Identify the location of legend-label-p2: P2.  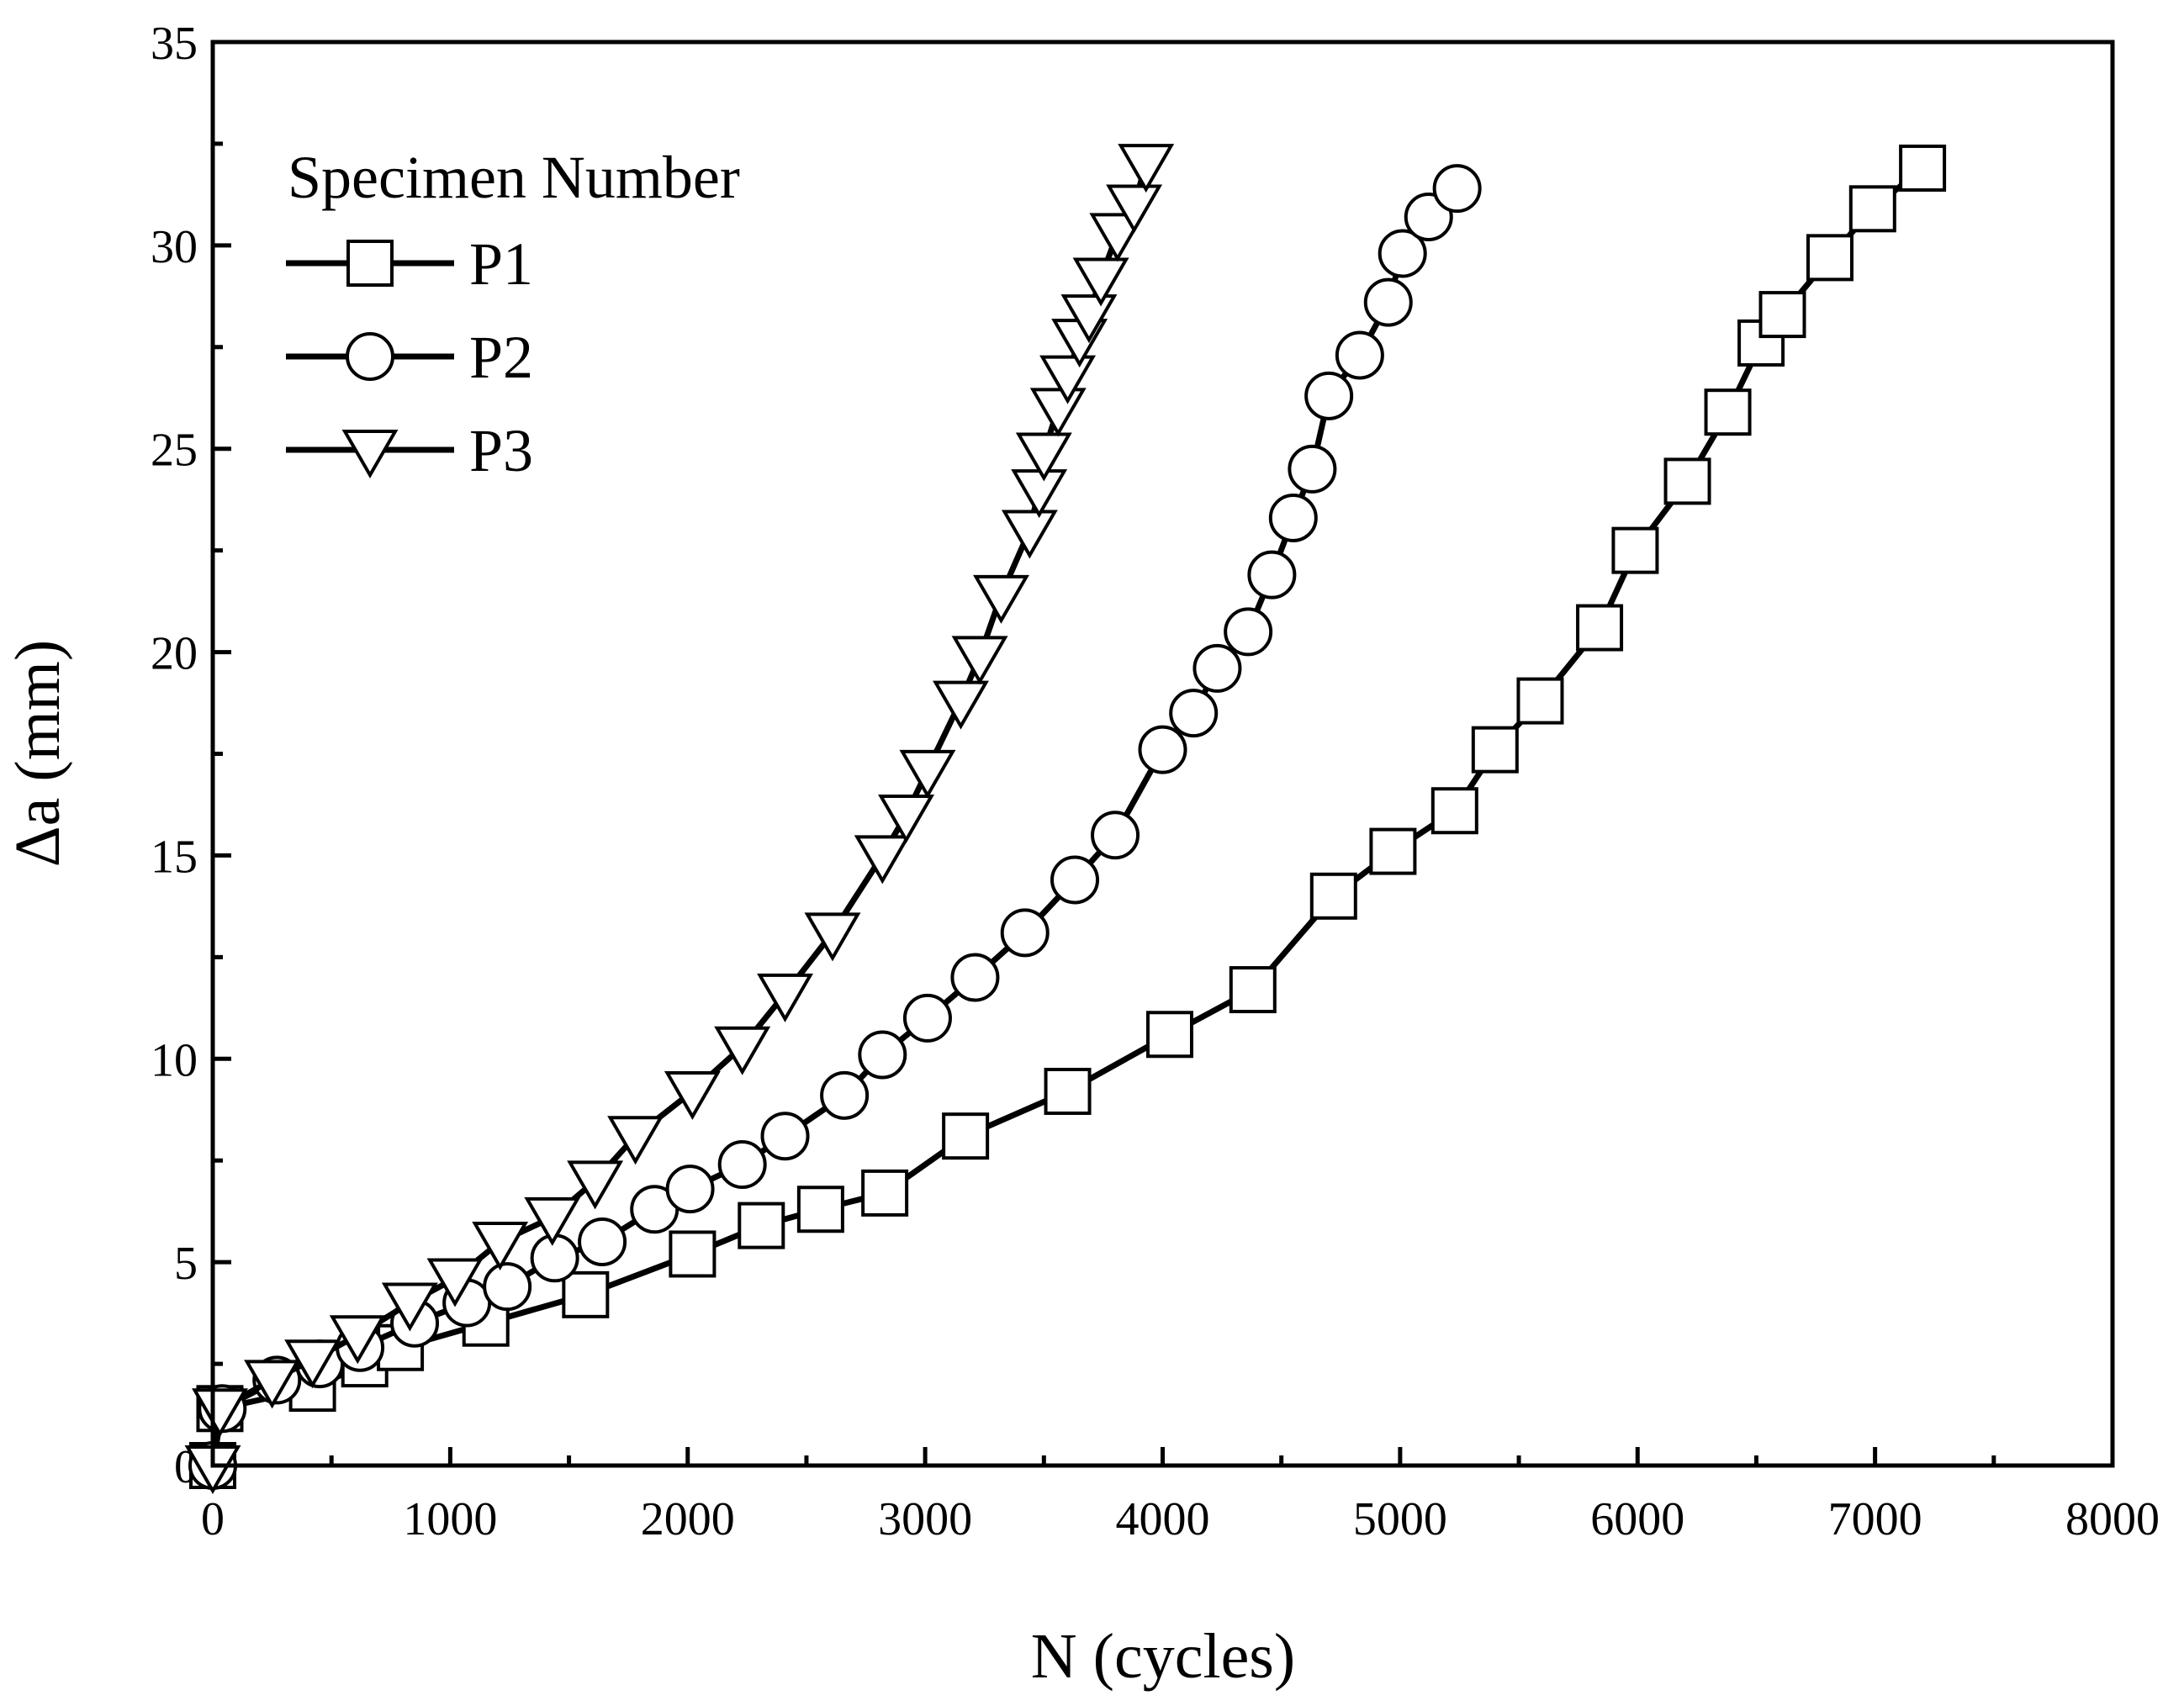
(501, 358).